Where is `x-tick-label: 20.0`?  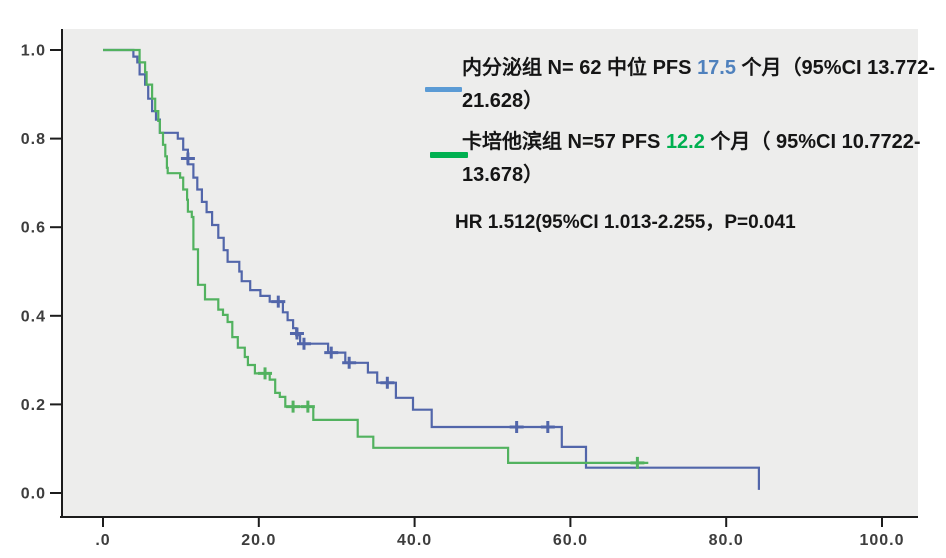
x-tick-label: 20.0 is located at coordinates (258, 540).